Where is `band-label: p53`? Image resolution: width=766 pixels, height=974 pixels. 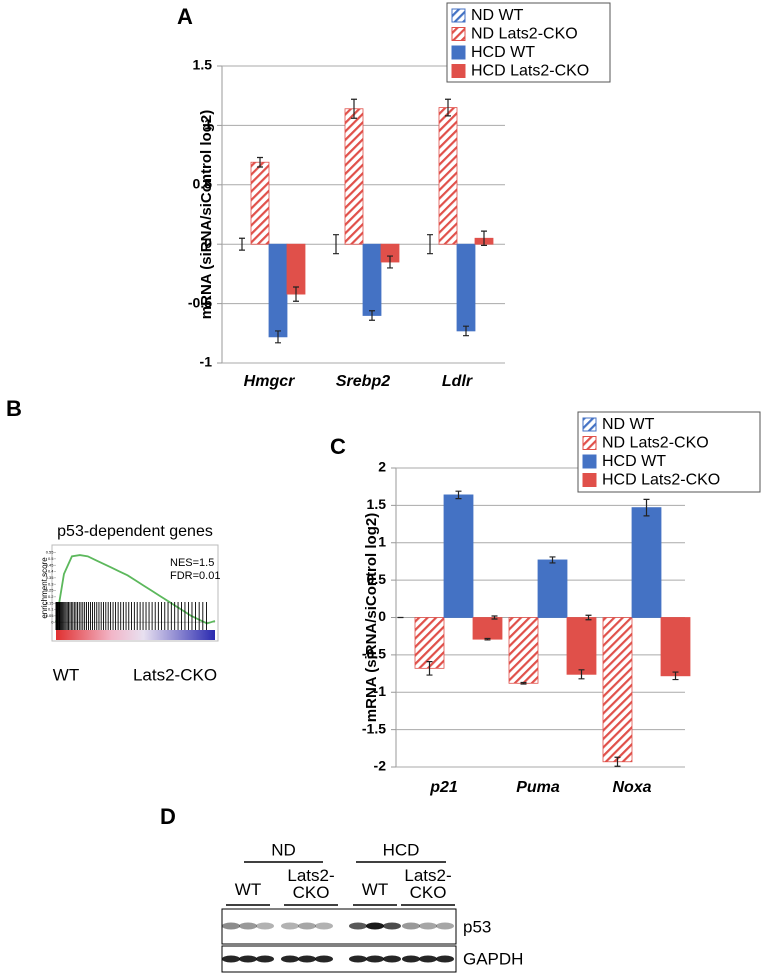
band-label: p53 is located at coordinates (477, 926).